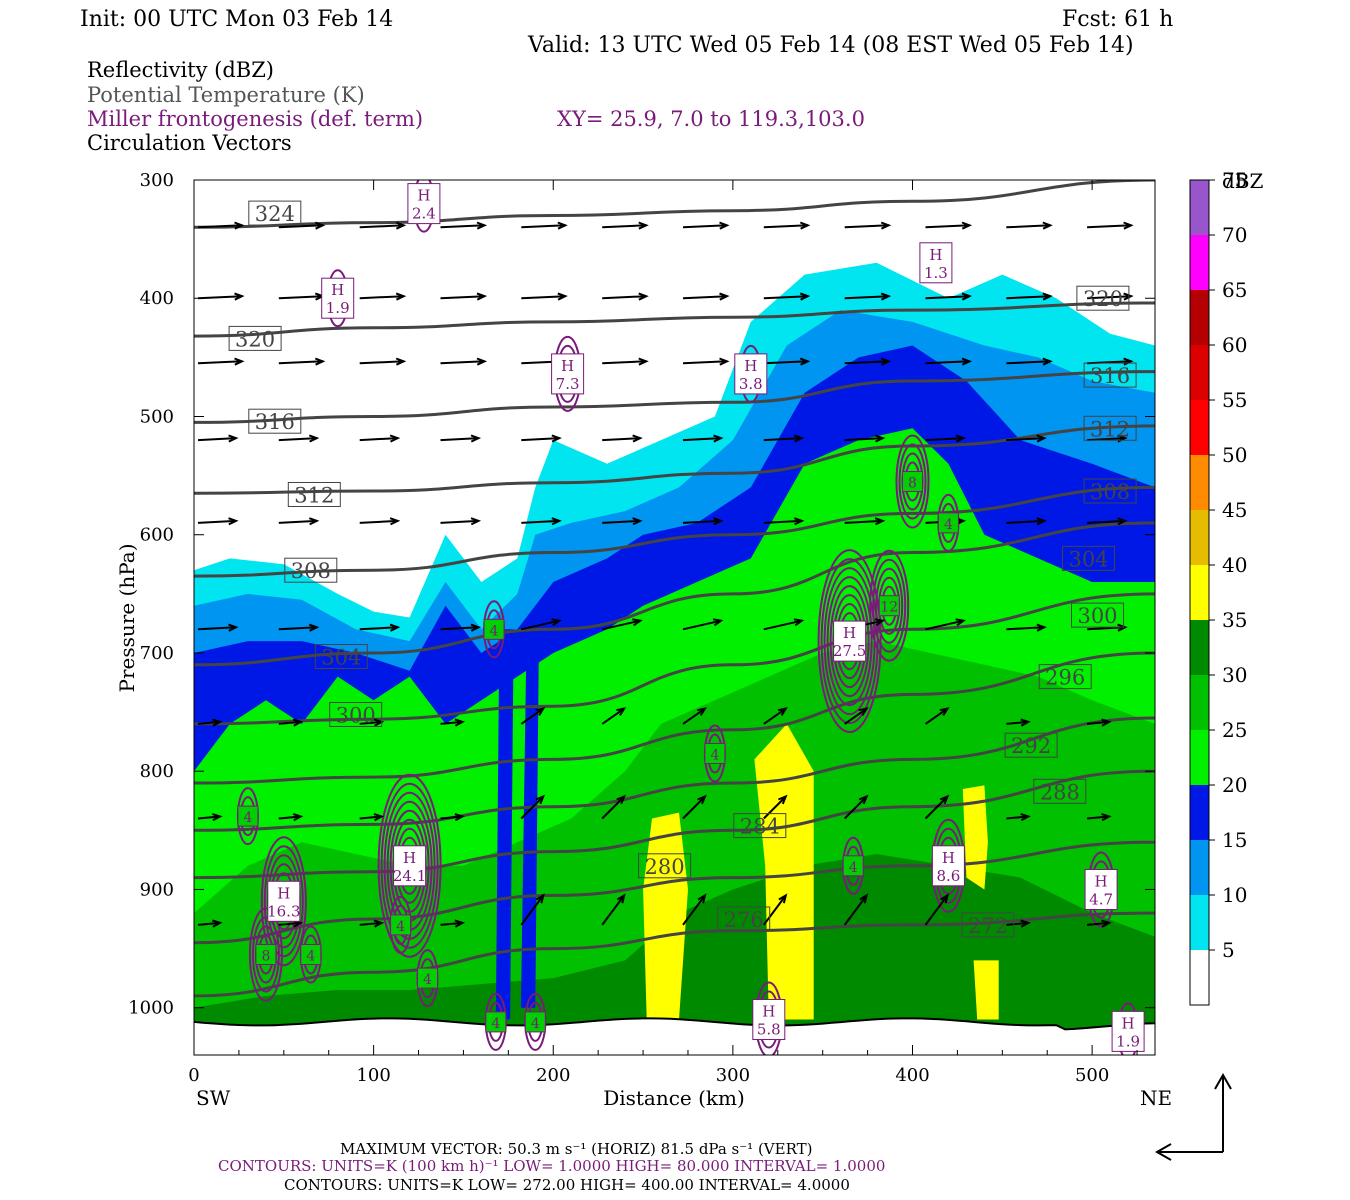  What do you see at coordinates (1110, 429) in the screenshot?
I see `theta-label-16: 312` at bounding box center [1110, 429].